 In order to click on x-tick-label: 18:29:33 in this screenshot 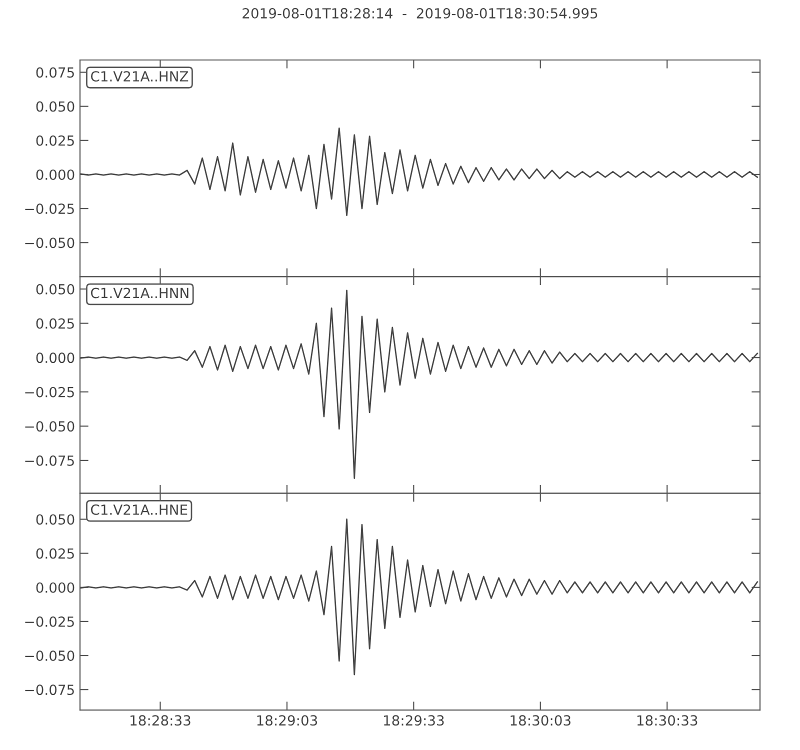, I will do `click(414, 720)`.